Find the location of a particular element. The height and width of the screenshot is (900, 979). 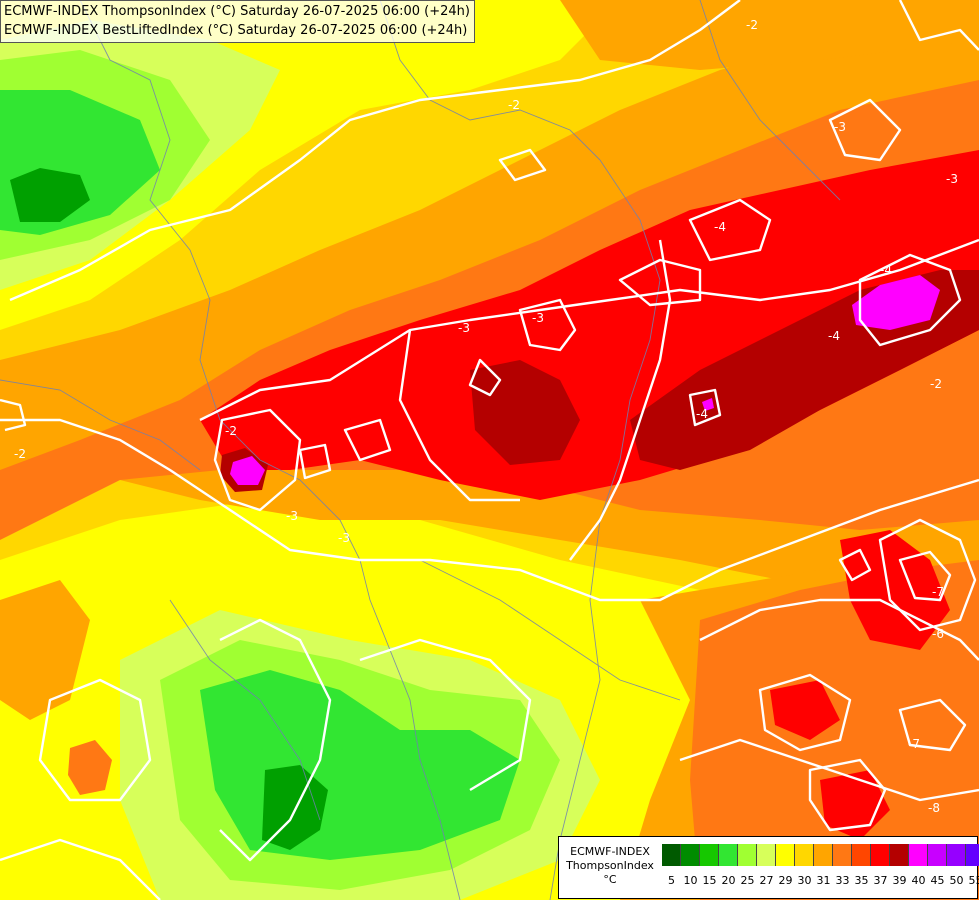

legend-tick-label: 35 is located at coordinates (861, 880).